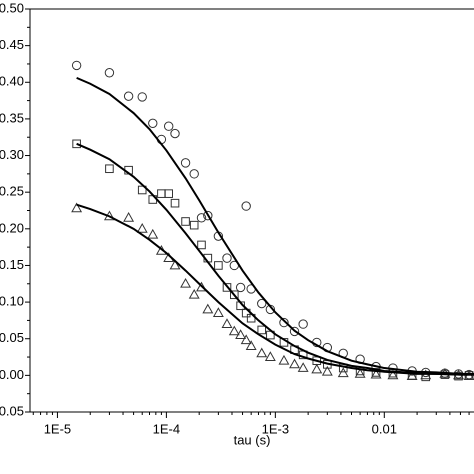 The image size is (474, 474). I want to click on x-axis-label: tau (s), so click(252, 439).